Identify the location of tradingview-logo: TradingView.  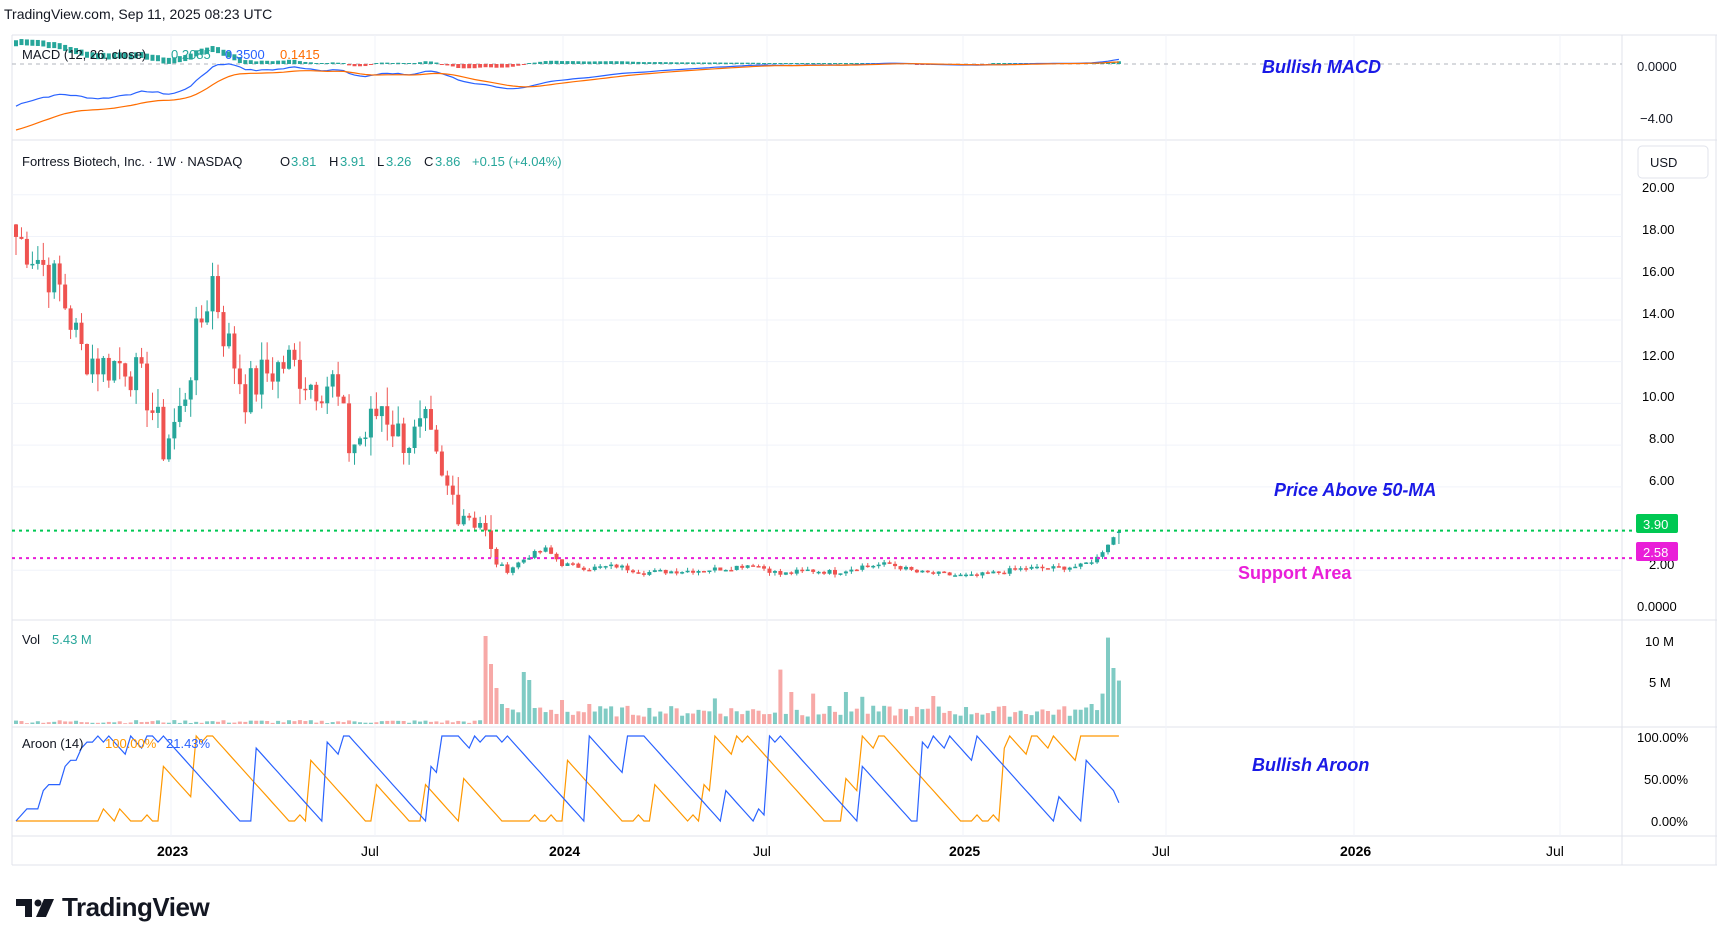
(113, 907).